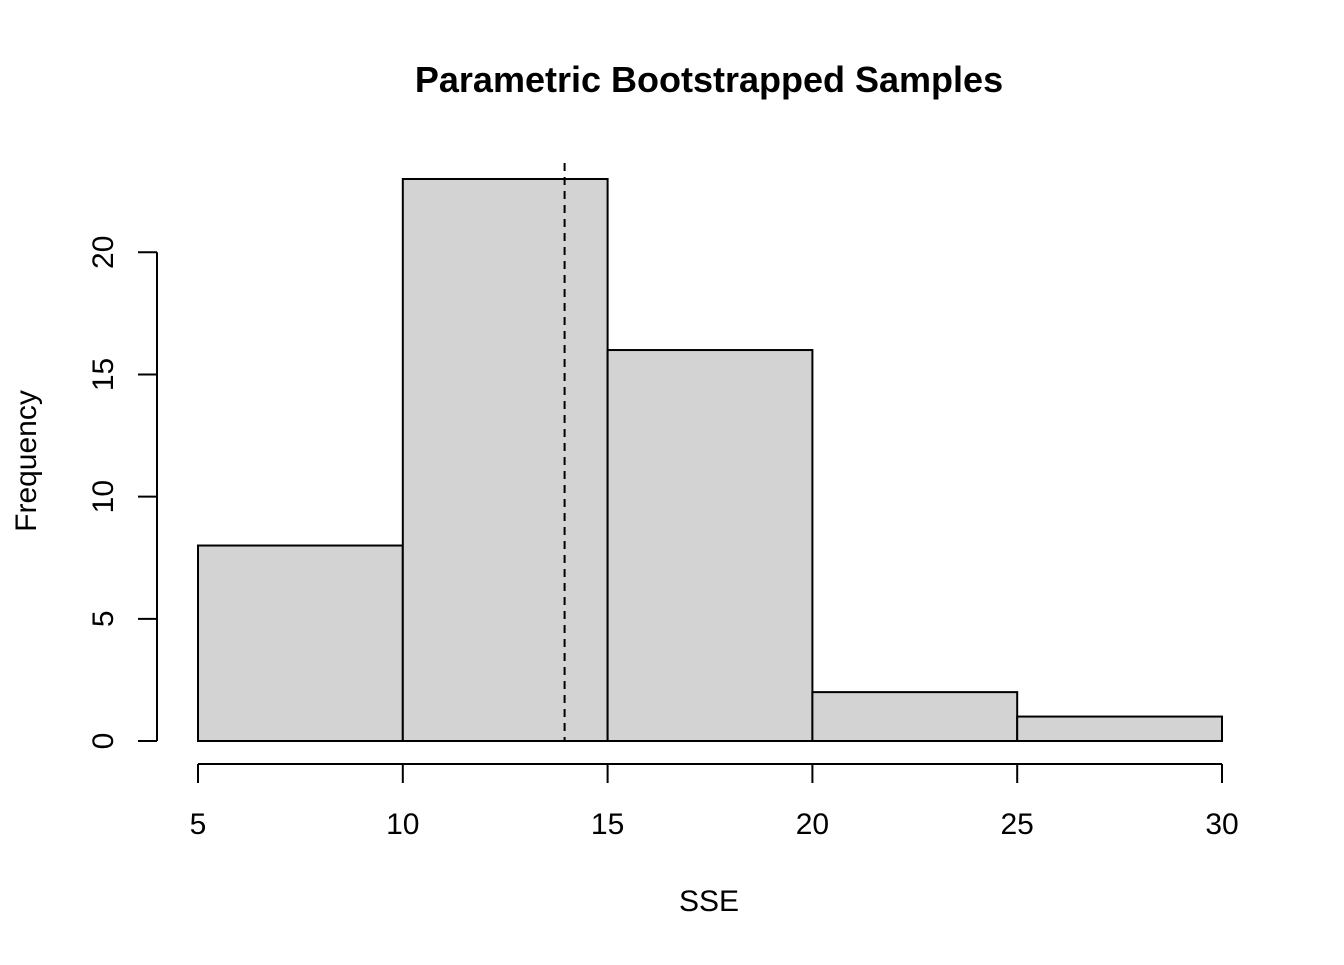 The image size is (1344, 965). Describe the element at coordinates (122, 493) in the screenshot. I see `y-axis: 0 5 10 15 20` at that location.